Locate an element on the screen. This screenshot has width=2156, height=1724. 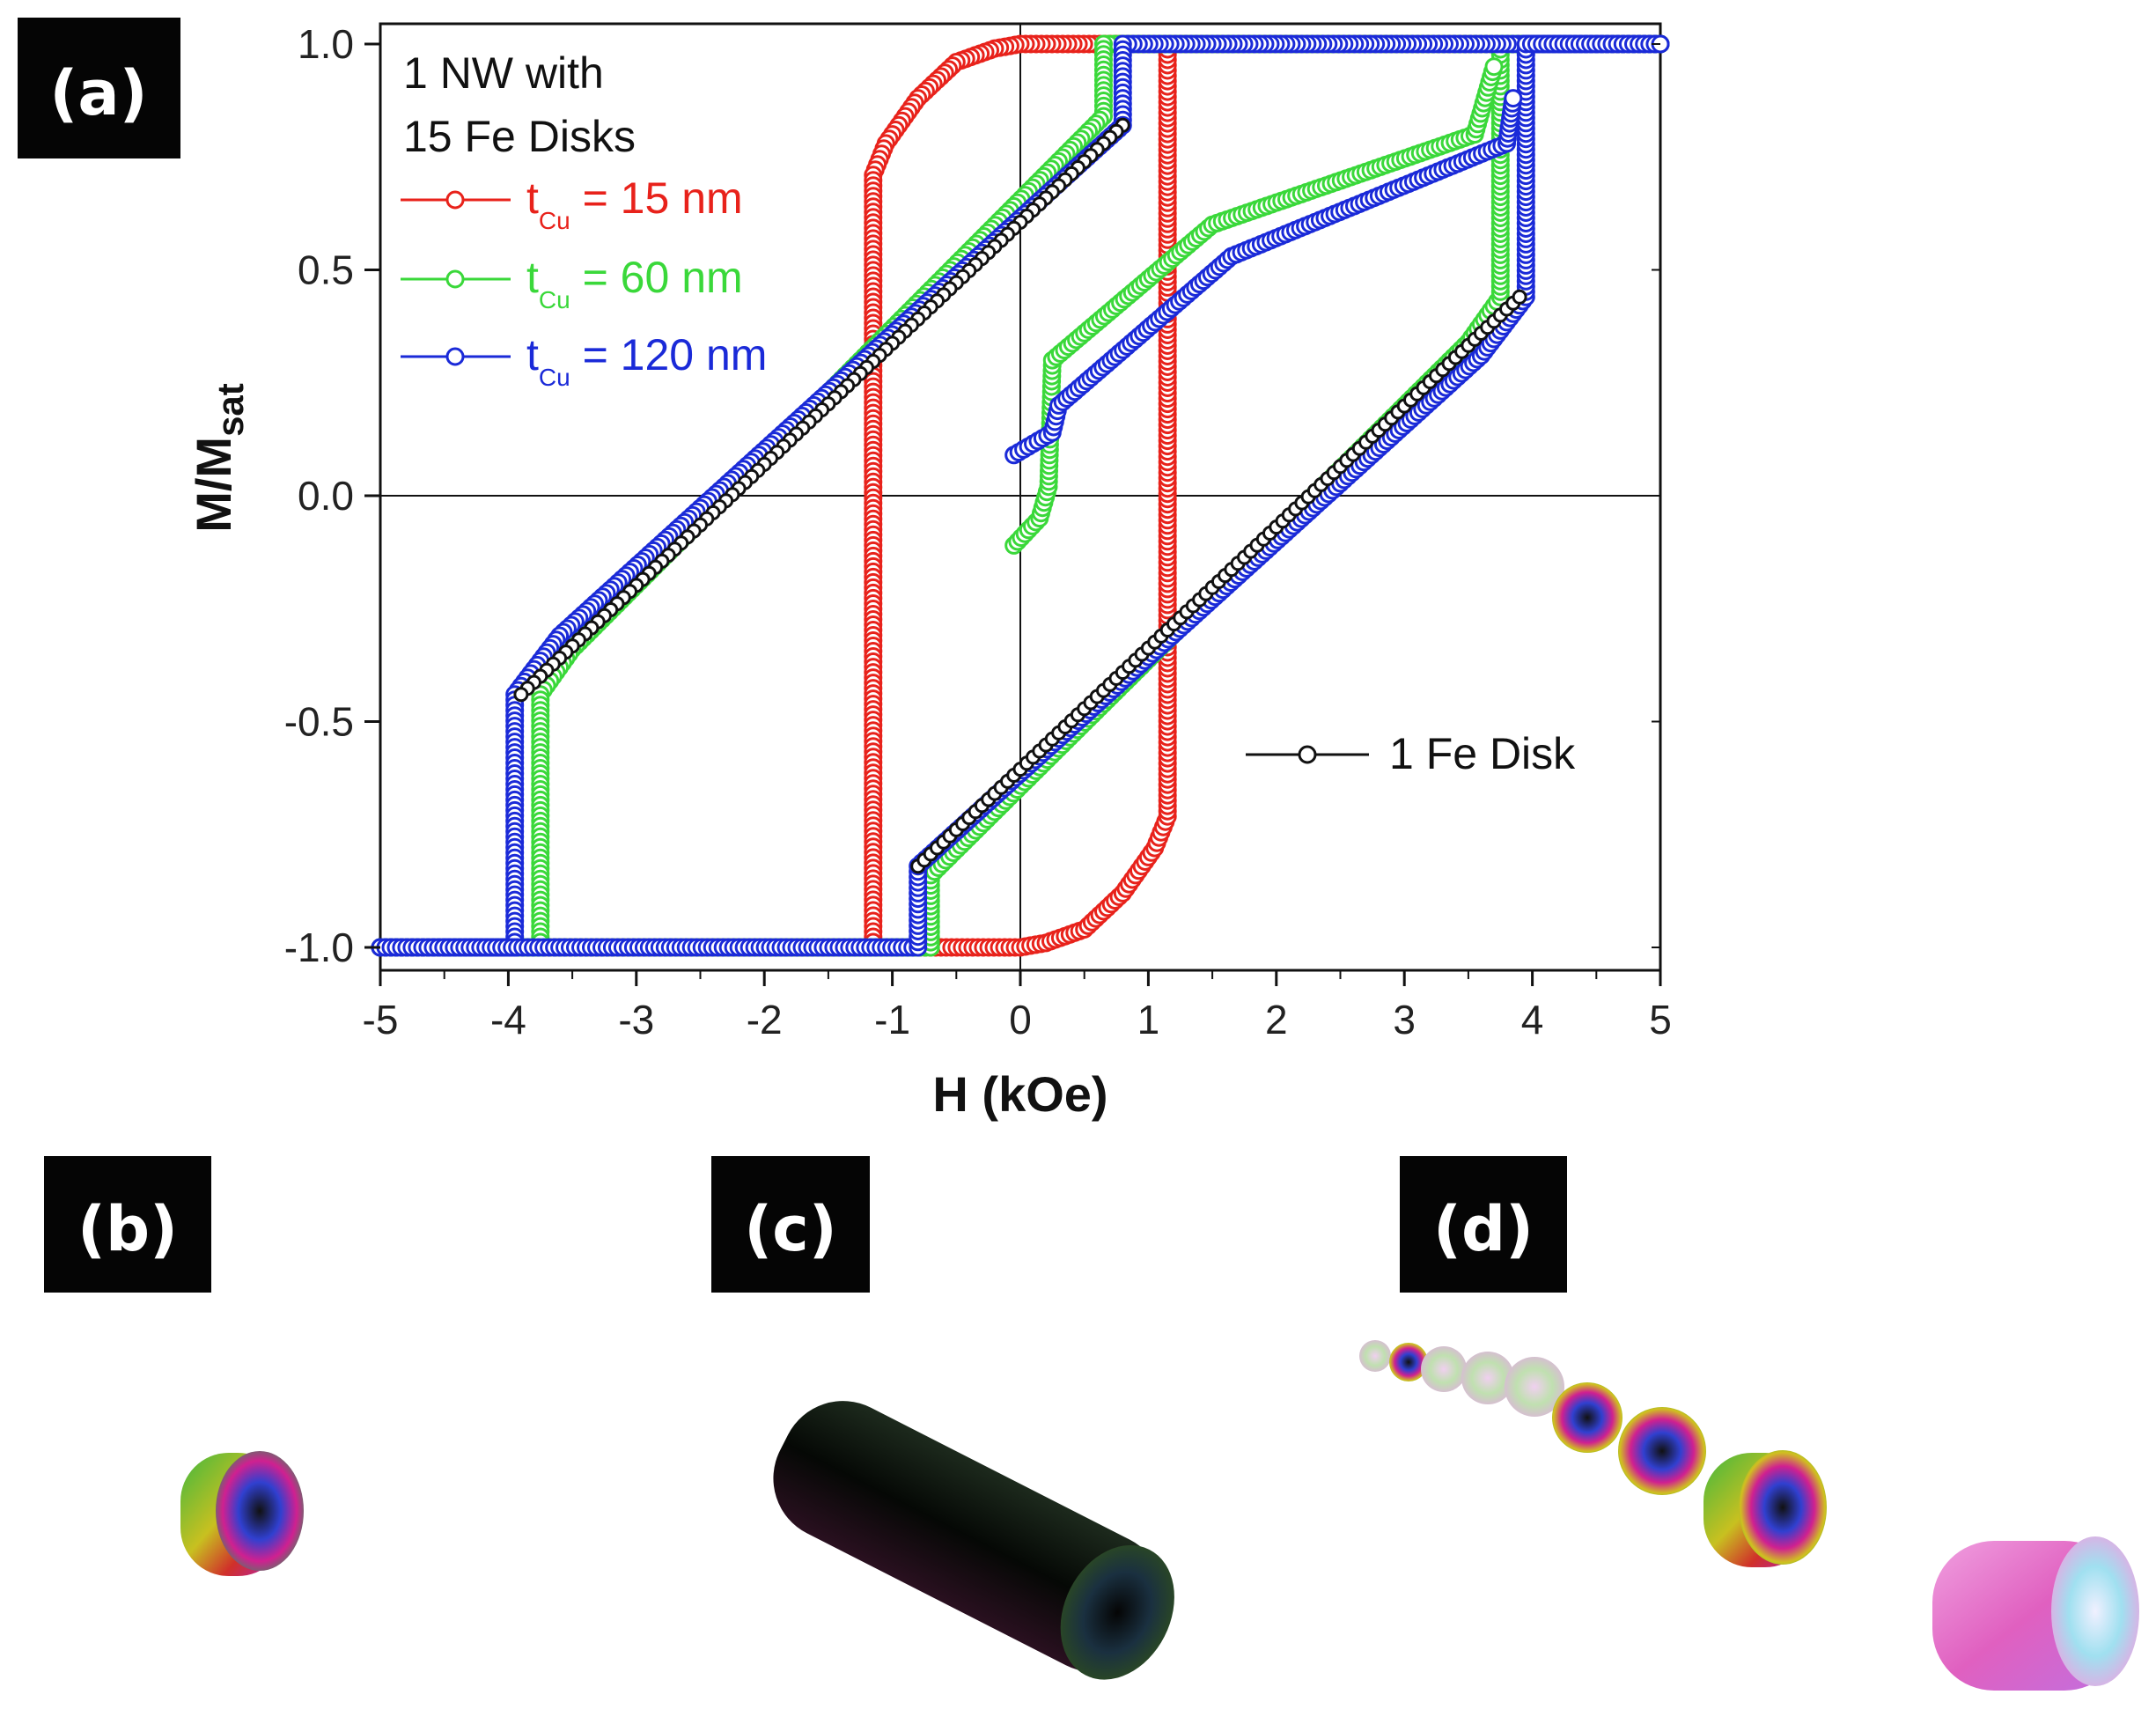
y-tick-label: 0.5 is located at coordinates (326, 270).